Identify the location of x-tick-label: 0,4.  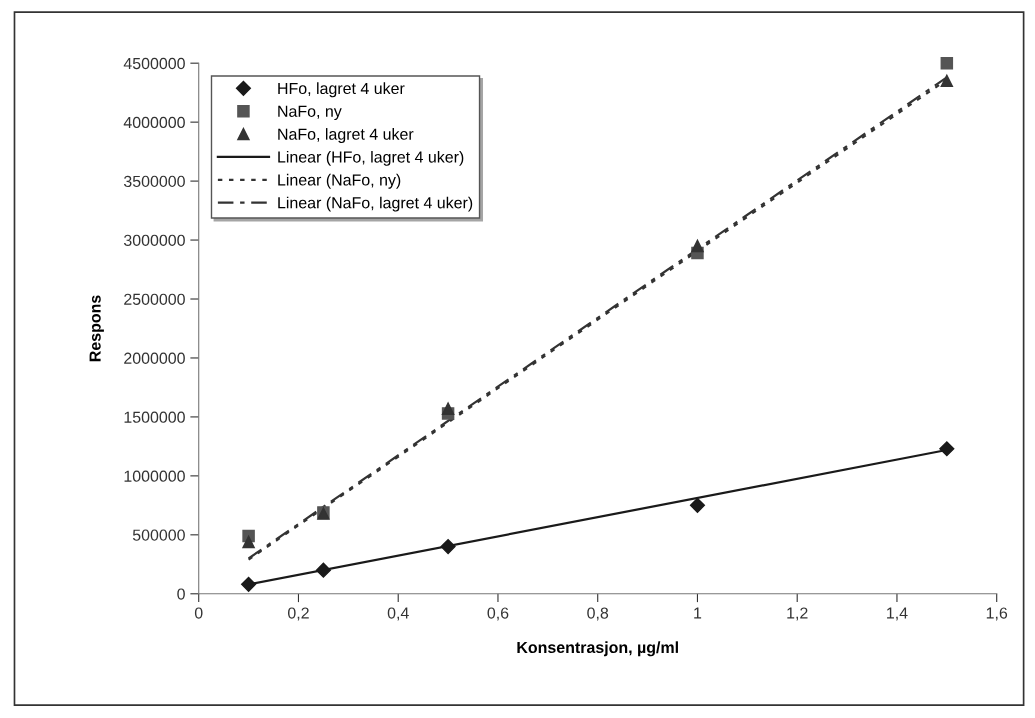
(398, 614).